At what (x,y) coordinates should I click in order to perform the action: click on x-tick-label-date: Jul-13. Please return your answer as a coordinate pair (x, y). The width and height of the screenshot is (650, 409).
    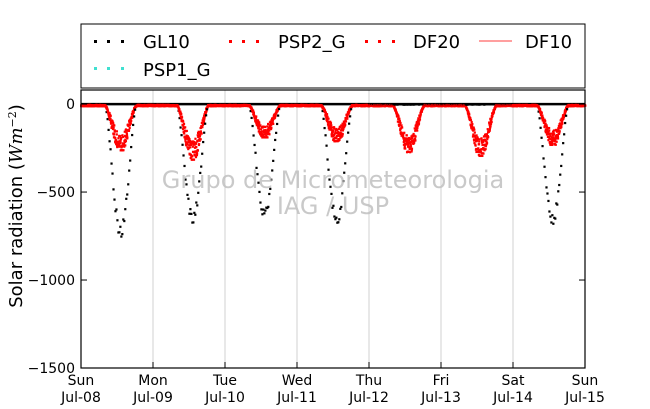
    Looking at the image, I should click on (440, 398).